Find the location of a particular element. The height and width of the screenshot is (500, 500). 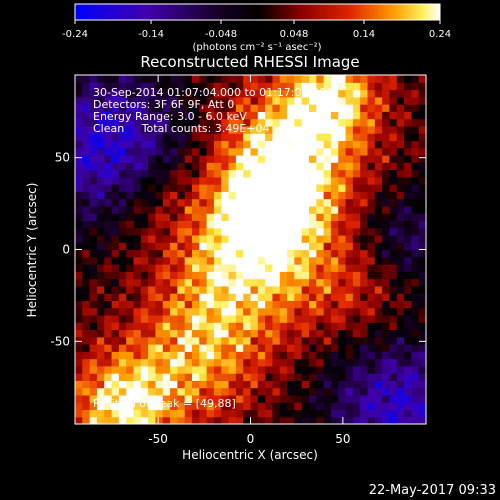

y-tick-label: 50 is located at coordinates (62, 158).